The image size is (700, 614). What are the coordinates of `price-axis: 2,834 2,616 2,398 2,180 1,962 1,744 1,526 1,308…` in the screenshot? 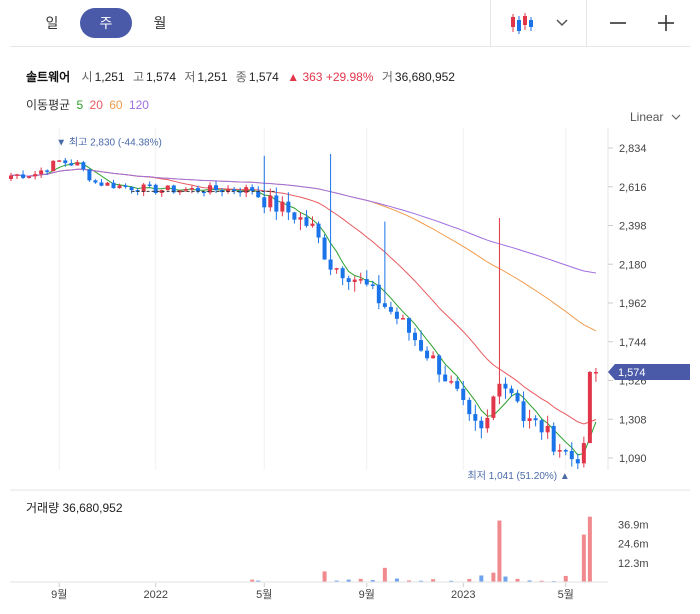 It's located at (627, 304).